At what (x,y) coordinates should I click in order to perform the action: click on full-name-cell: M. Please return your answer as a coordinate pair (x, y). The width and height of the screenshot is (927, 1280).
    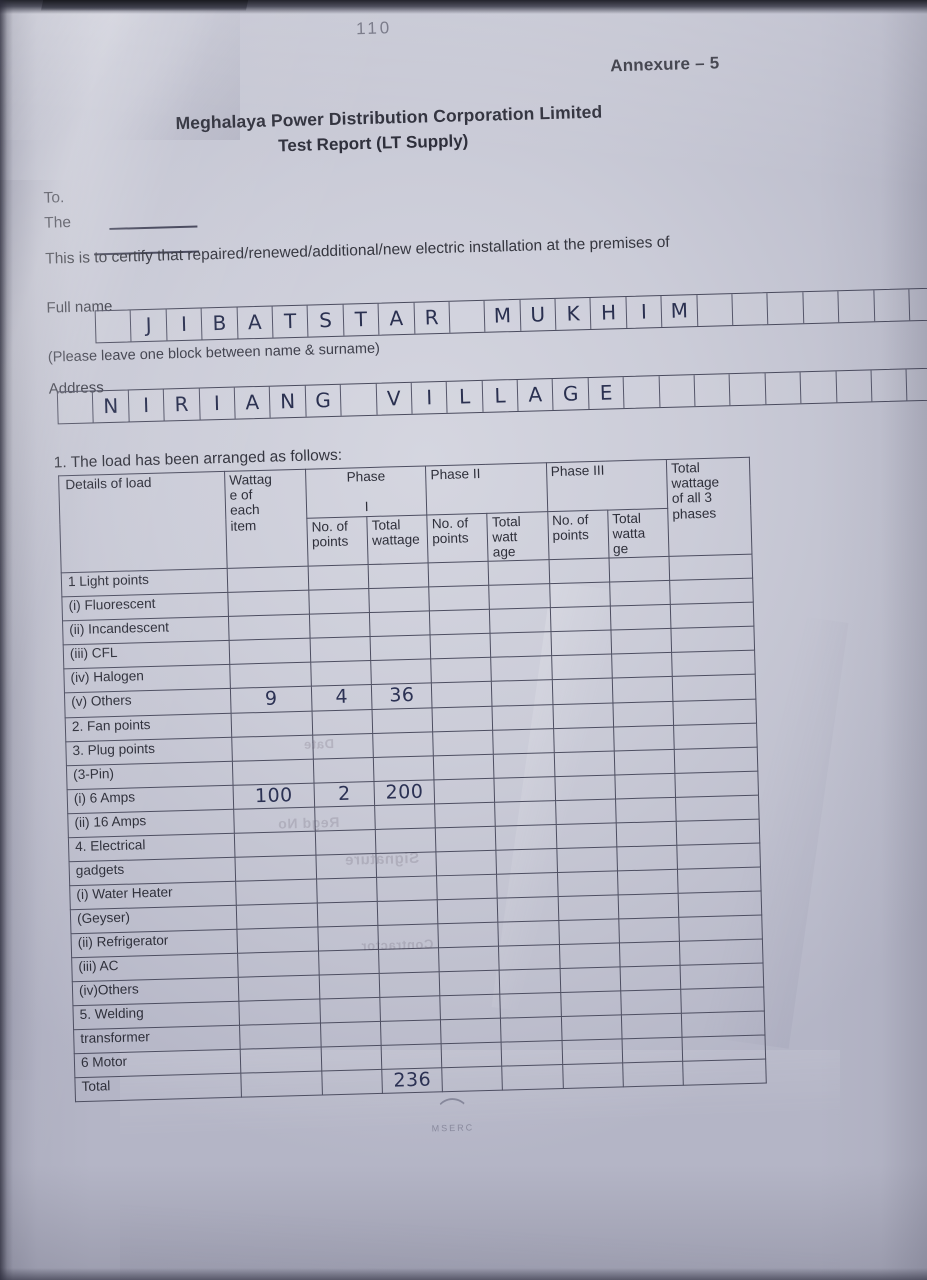
    Looking at the image, I should click on (503, 315).